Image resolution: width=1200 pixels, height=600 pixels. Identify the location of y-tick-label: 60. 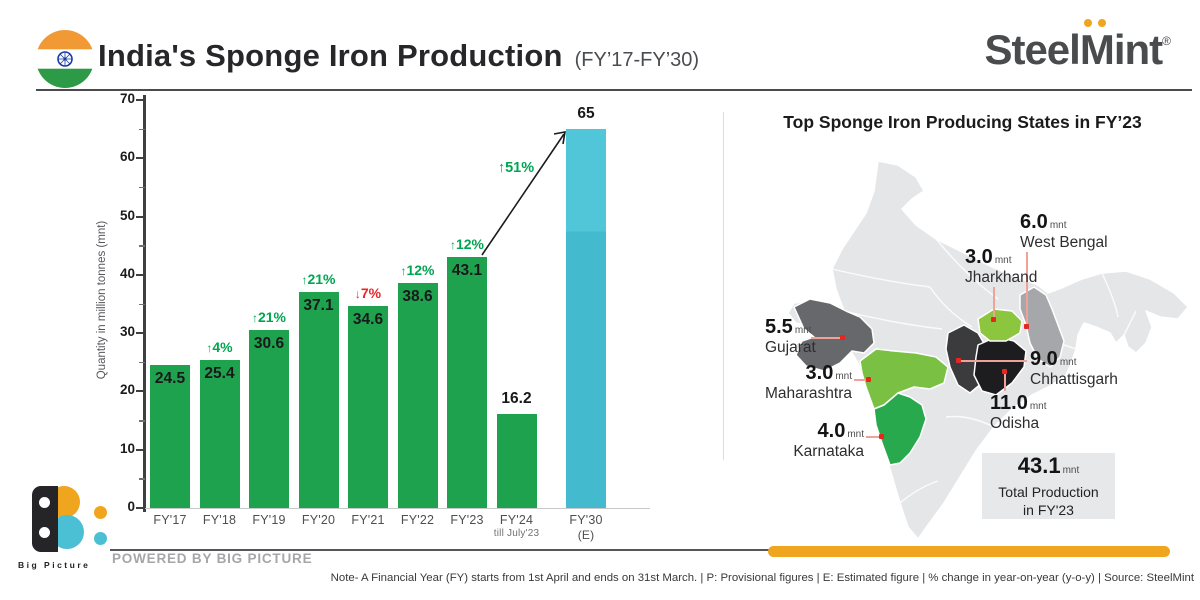
(127, 157).